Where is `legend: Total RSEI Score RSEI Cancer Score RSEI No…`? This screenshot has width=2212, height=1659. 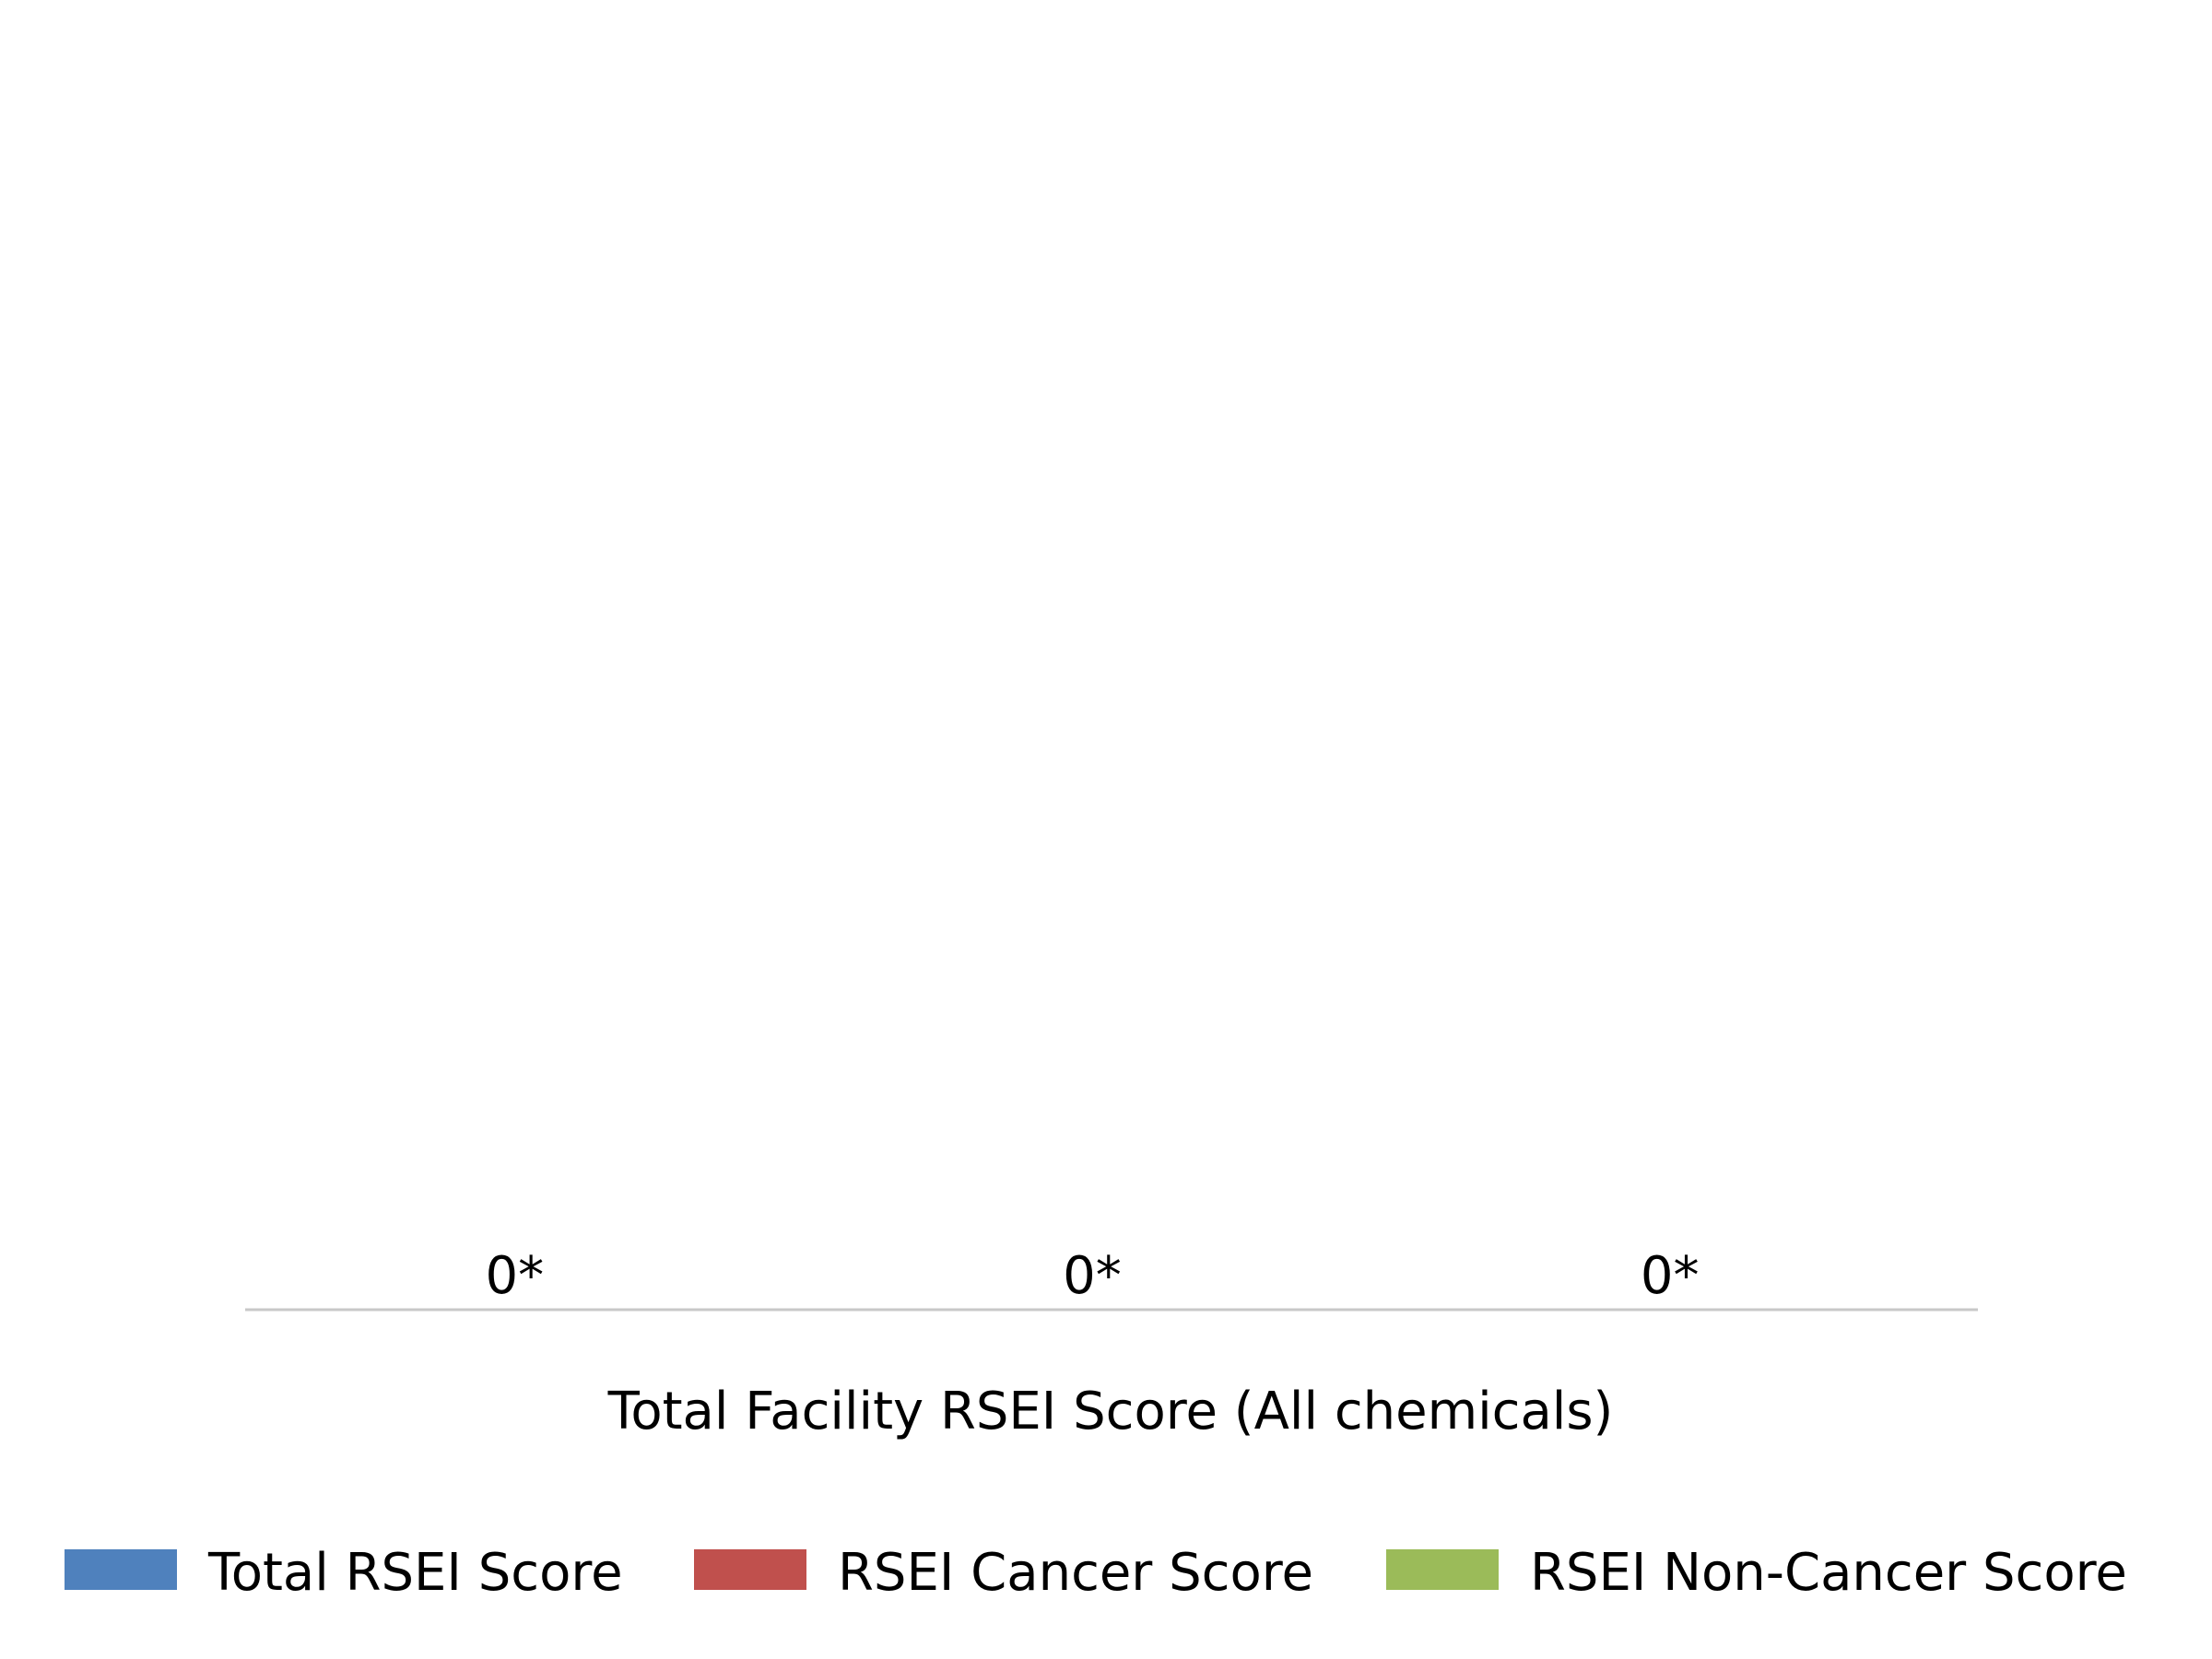
legend: Total RSEI Score RSEI Cancer Score RSEI No… is located at coordinates (1096, 1573).